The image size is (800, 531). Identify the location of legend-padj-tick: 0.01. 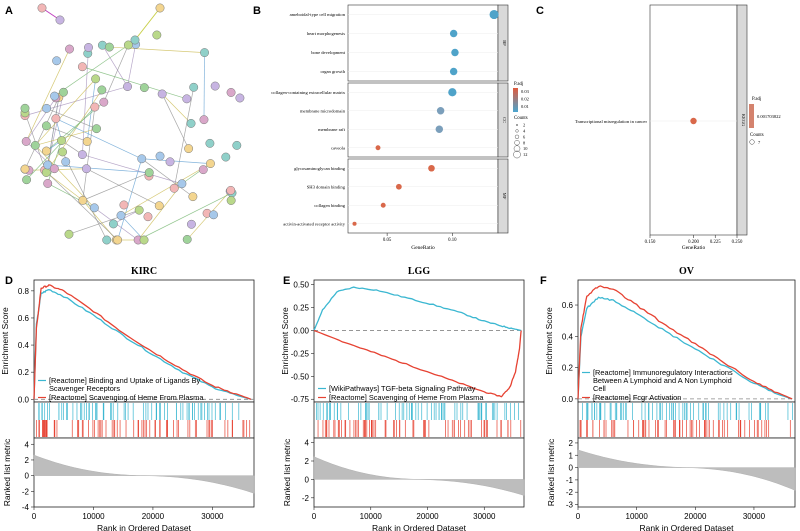
(525, 106).